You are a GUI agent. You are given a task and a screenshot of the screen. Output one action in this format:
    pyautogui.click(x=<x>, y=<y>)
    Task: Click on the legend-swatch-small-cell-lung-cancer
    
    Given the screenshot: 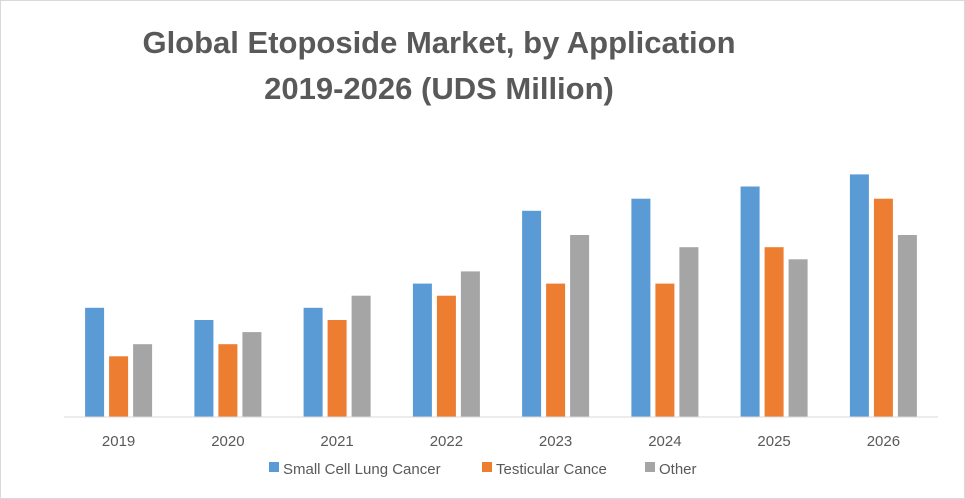 What is the action you would take?
    pyautogui.click(x=274, y=467)
    